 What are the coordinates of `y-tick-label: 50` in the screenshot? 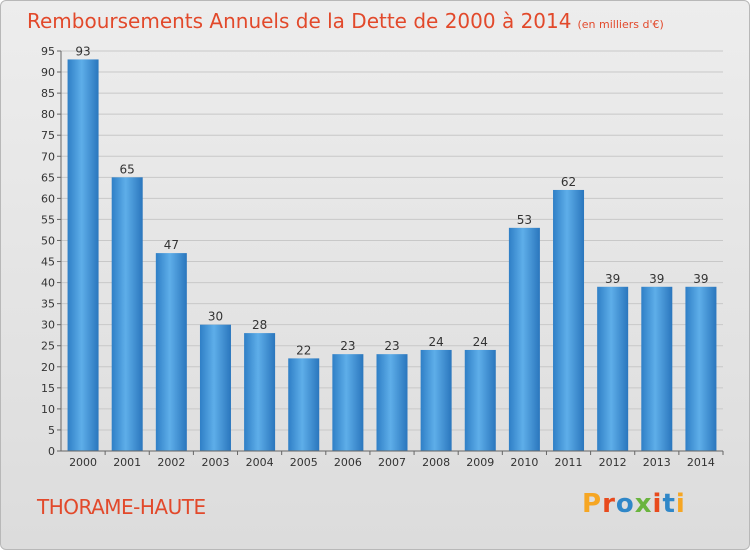 It's located at (48, 240).